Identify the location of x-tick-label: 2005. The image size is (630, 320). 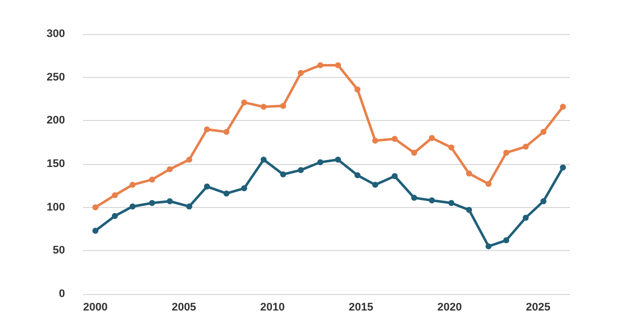
(184, 308).